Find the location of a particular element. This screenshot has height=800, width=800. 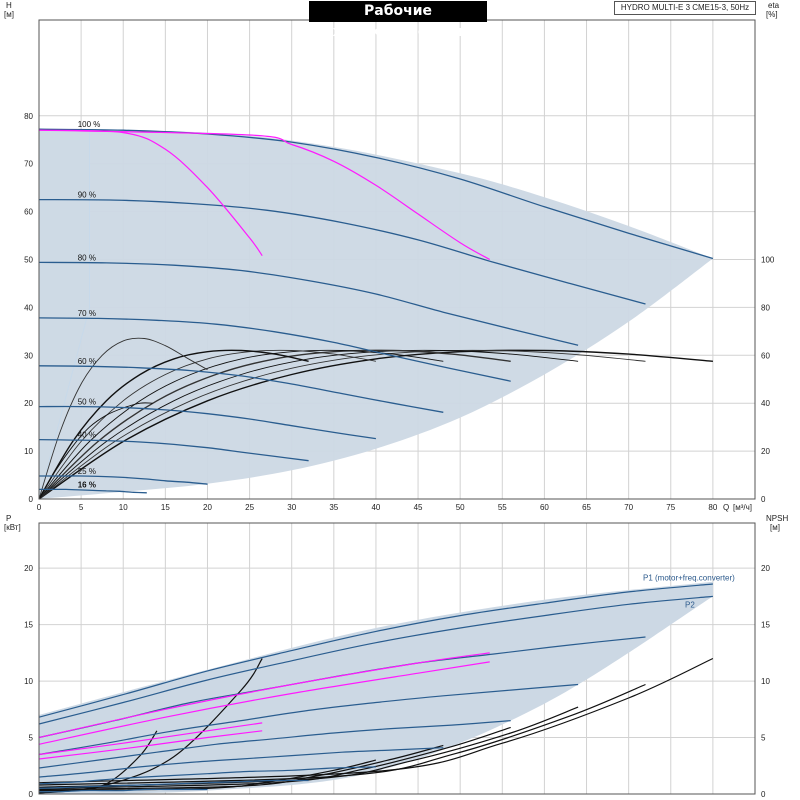

p1-label: P1 (motor+freq.converter) is located at coordinates (689, 578).